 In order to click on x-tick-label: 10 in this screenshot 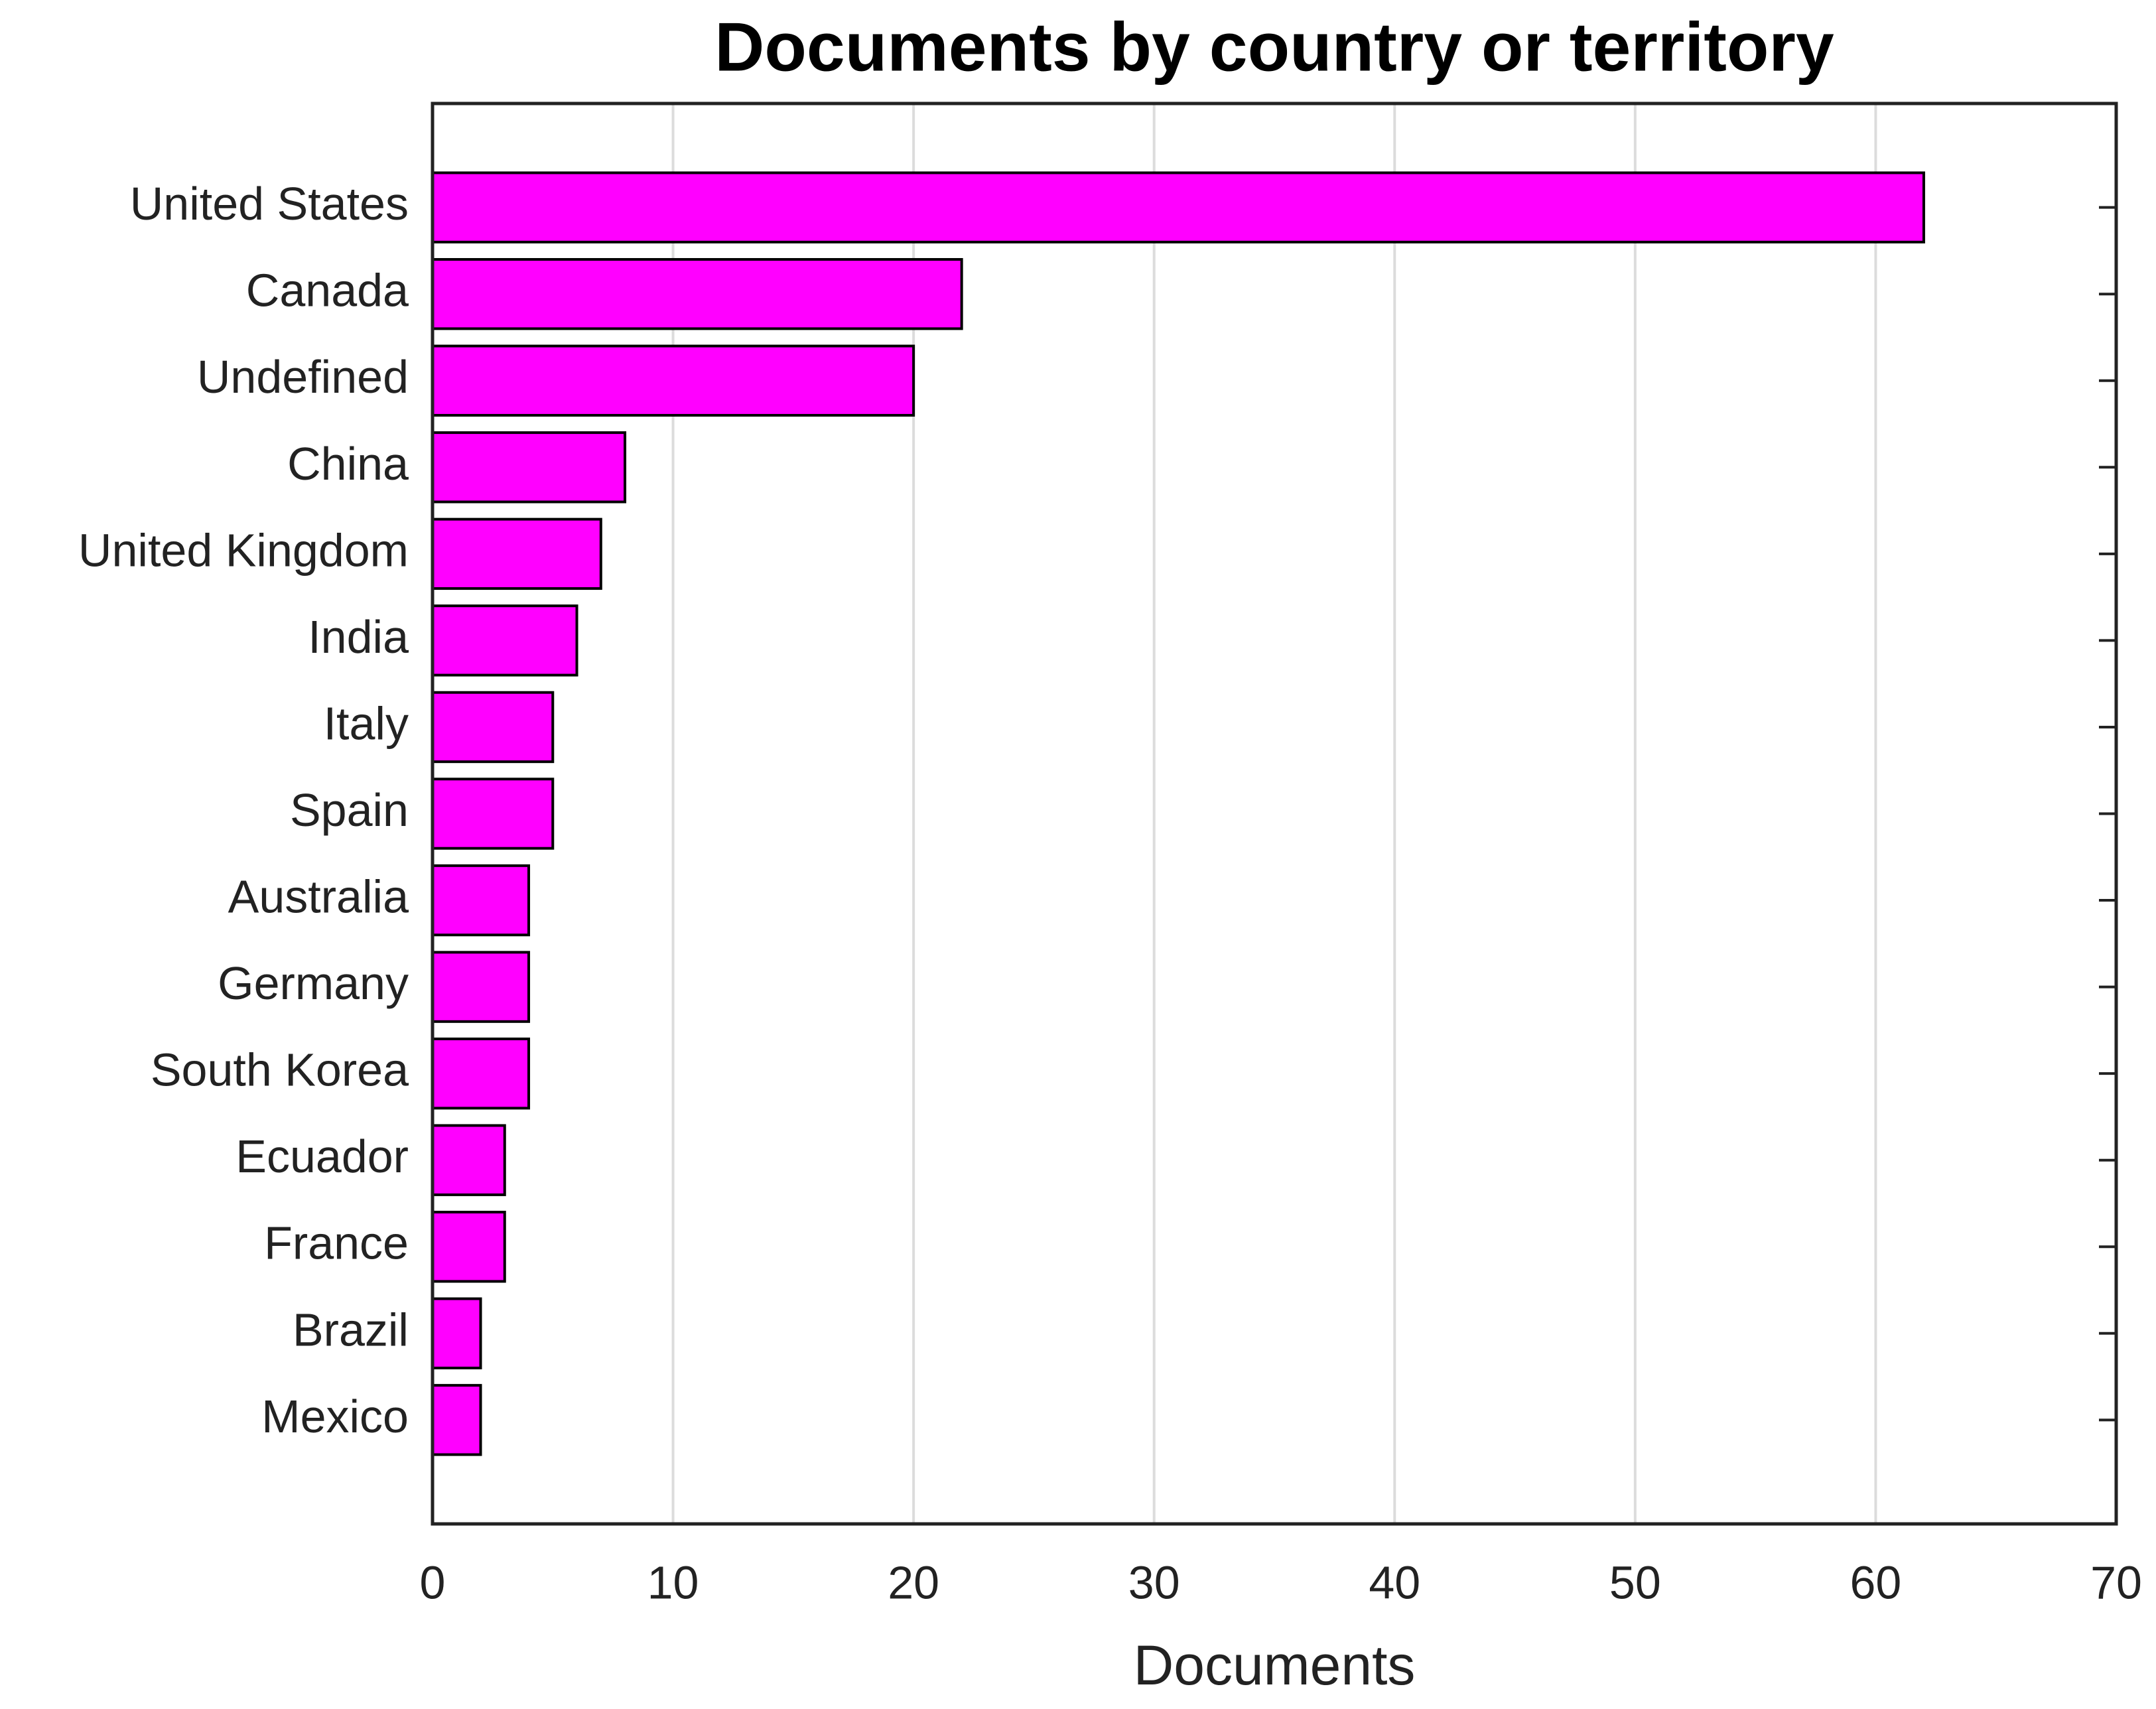, I will do `click(673, 1582)`.